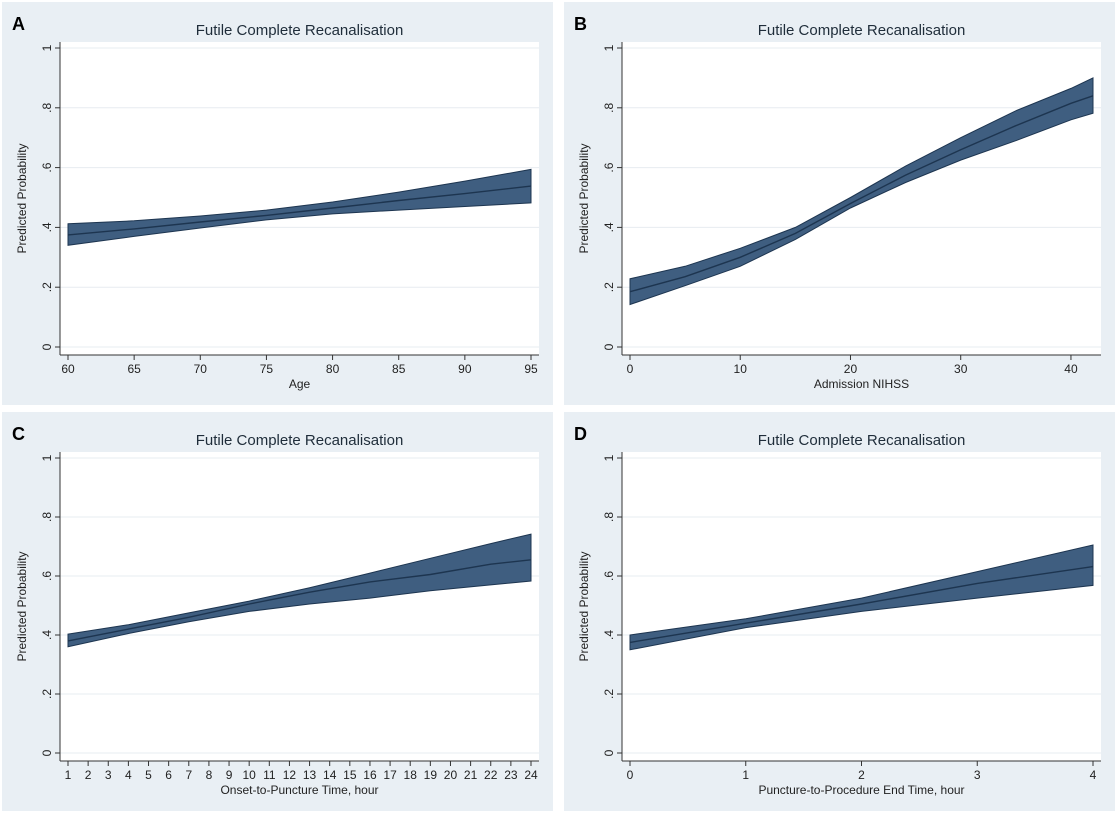  What do you see at coordinates (68, 369) in the screenshot?
I see `x-tick-label: 60` at bounding box center [68, 369].